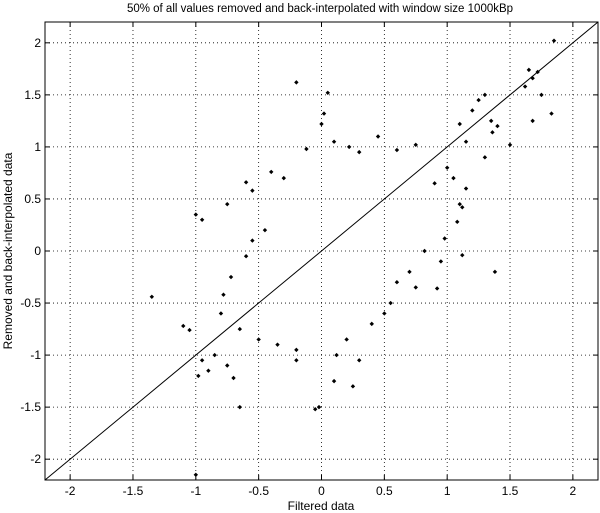  Describe the element at coordinates (37, 147) in the screenshot. I see `y-tick-label: 1` at that location.